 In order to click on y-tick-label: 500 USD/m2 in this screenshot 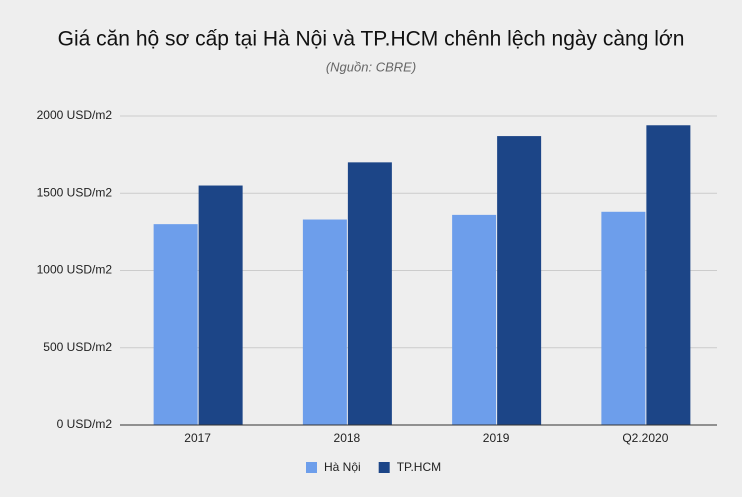, I will do `click(77, 347)`.